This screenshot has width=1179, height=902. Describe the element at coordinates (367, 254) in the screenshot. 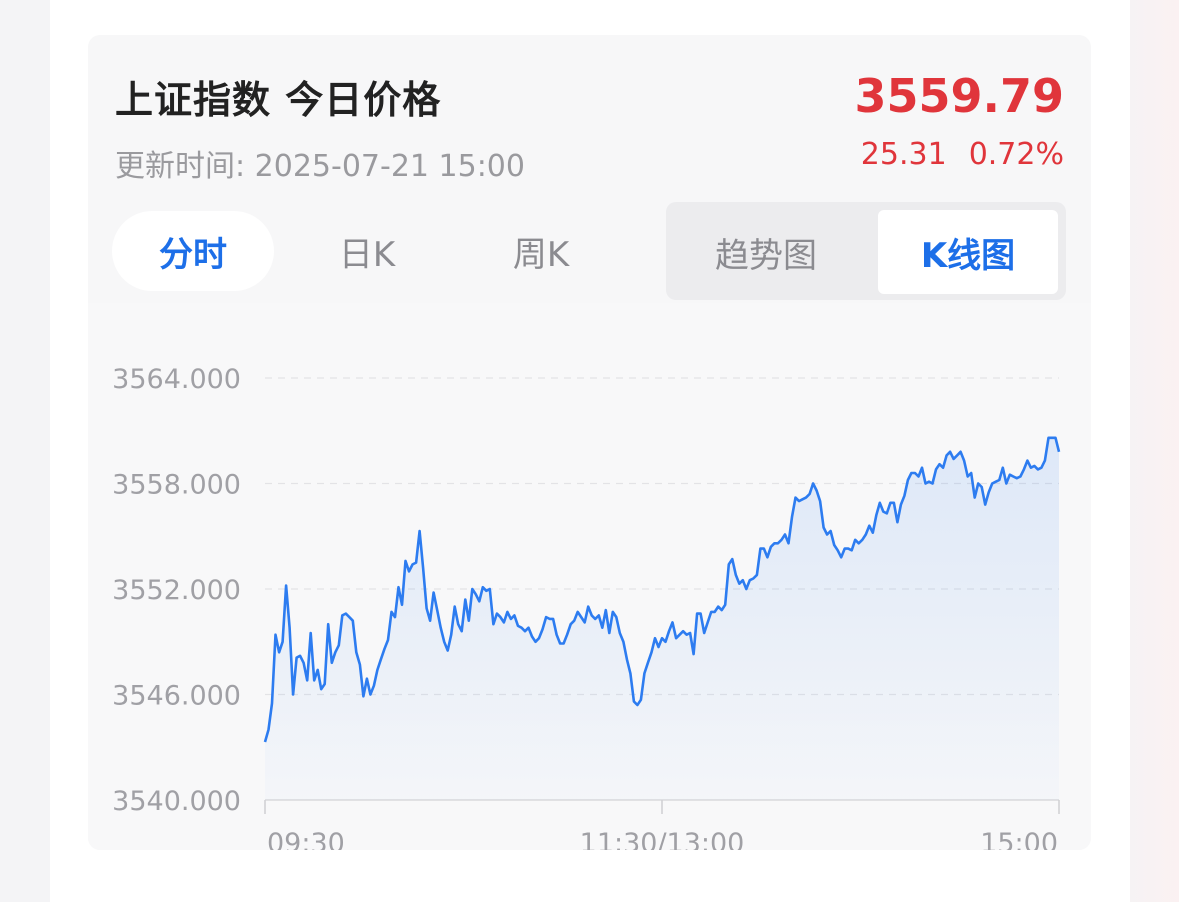

I see `tab-daily-k: 日K` at that location.